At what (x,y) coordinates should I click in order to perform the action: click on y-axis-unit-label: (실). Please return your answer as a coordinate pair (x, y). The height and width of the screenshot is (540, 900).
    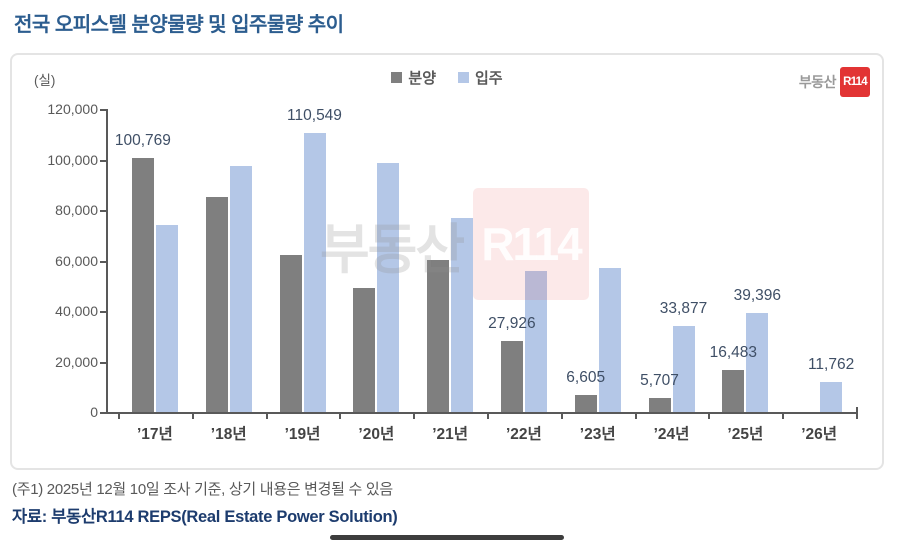
    Looking at the image, I should click on (45, 80).